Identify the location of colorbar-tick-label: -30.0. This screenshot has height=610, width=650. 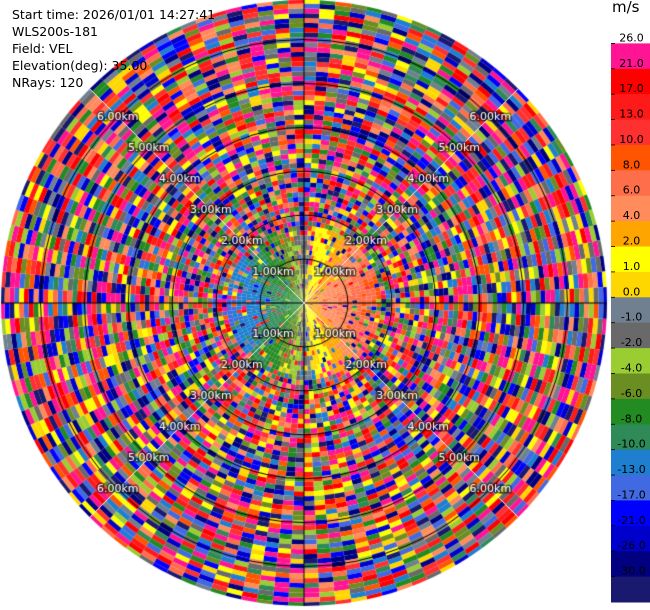
(631, 571).